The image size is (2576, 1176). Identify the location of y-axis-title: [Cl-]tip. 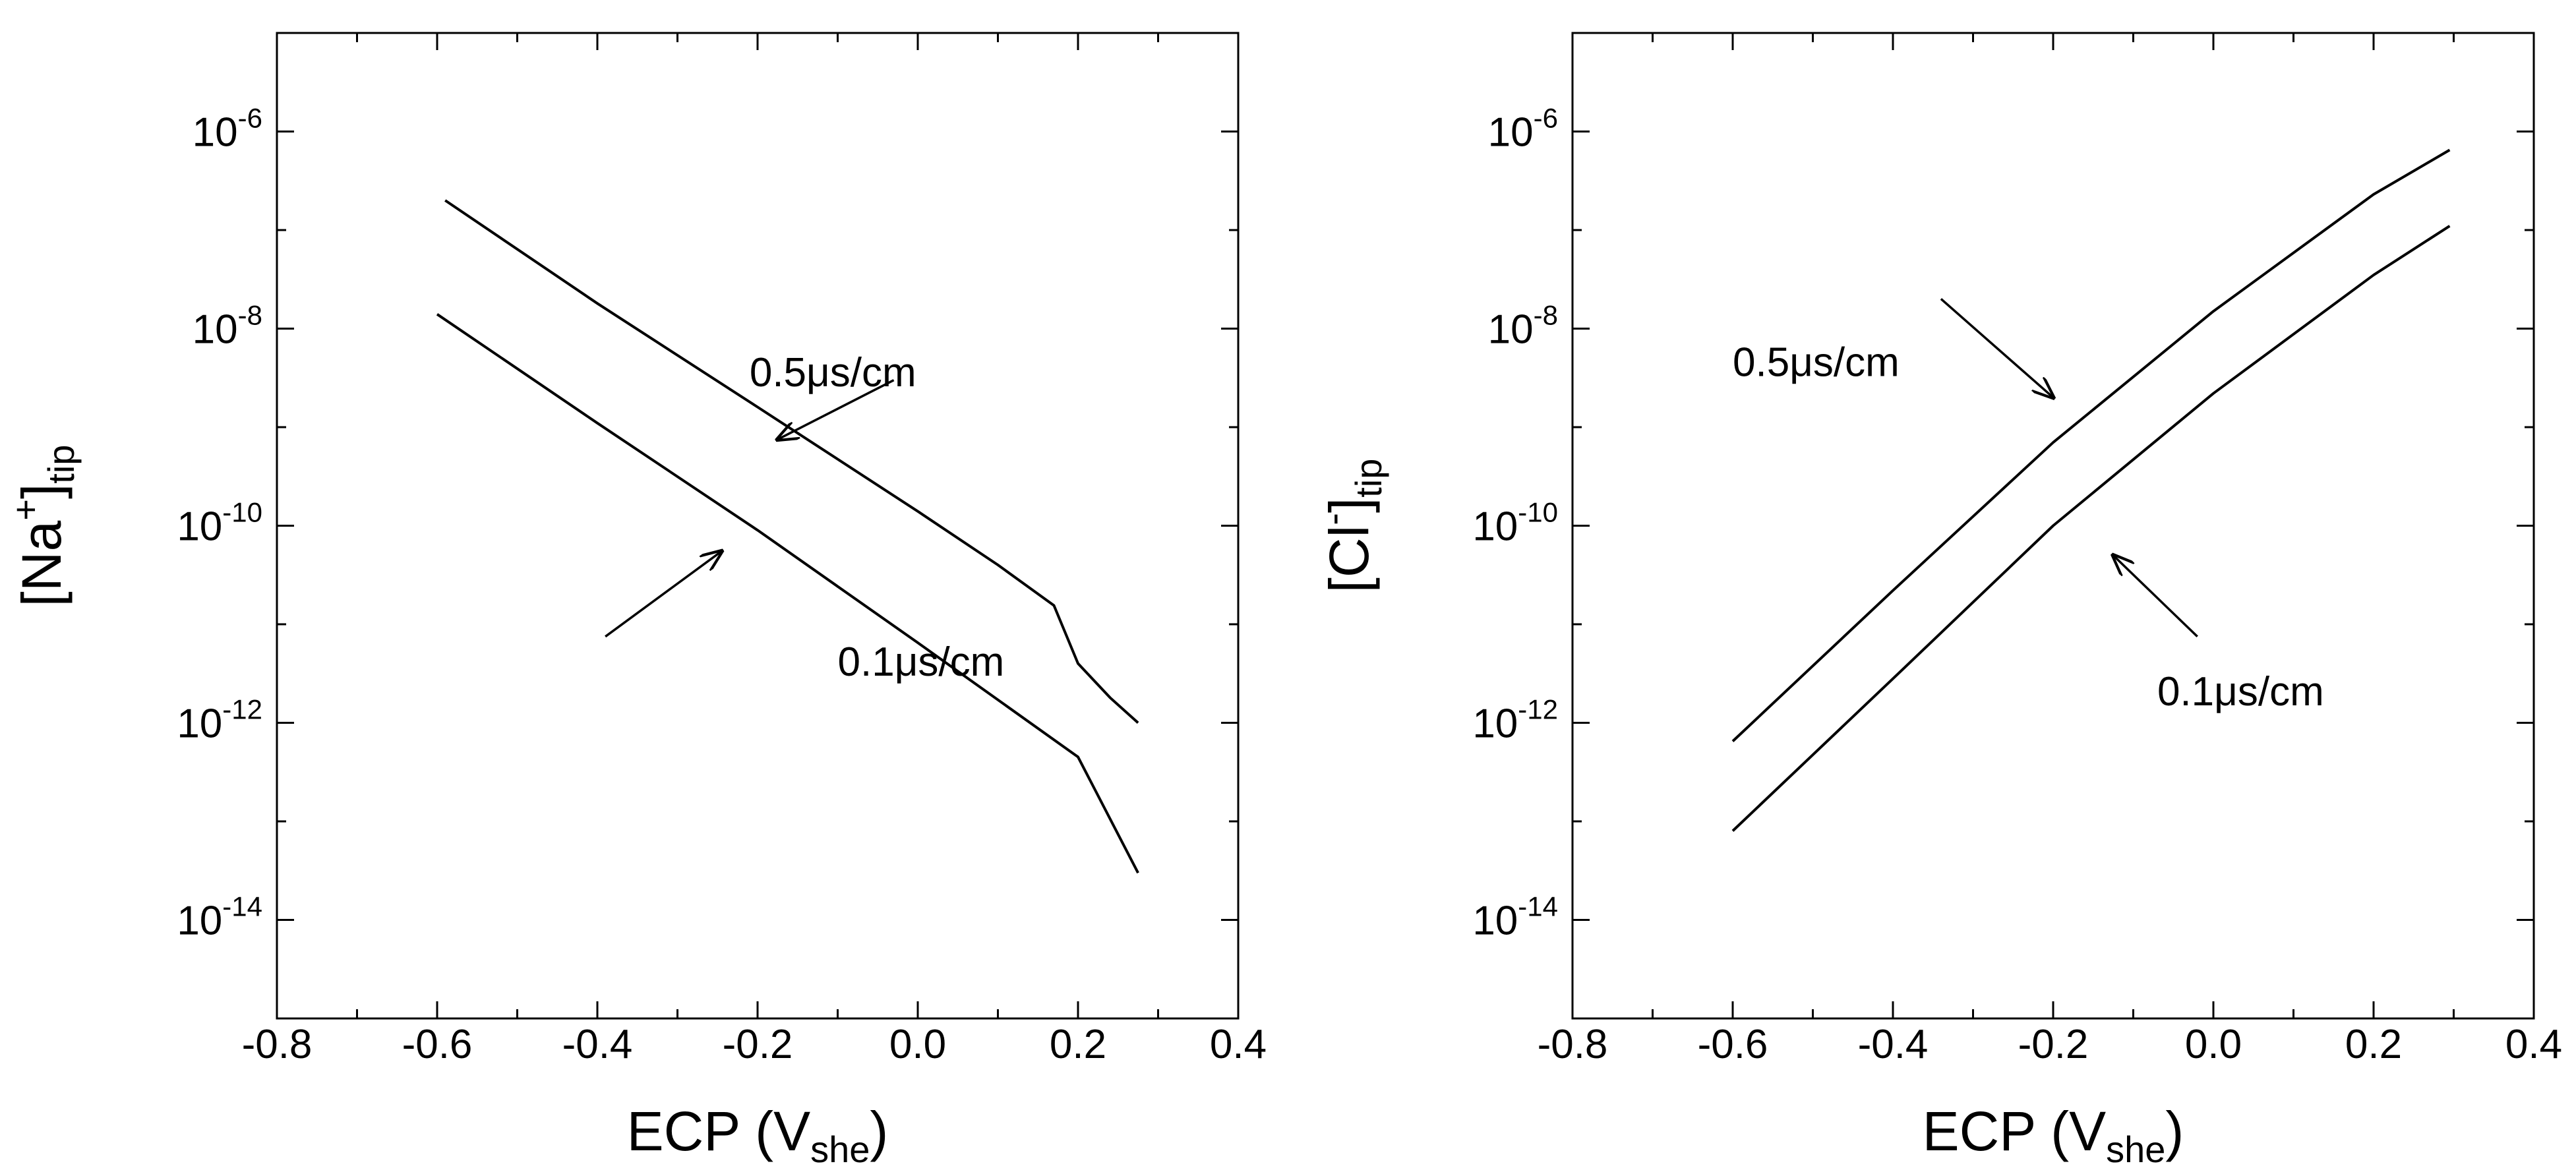
(1350, 526).